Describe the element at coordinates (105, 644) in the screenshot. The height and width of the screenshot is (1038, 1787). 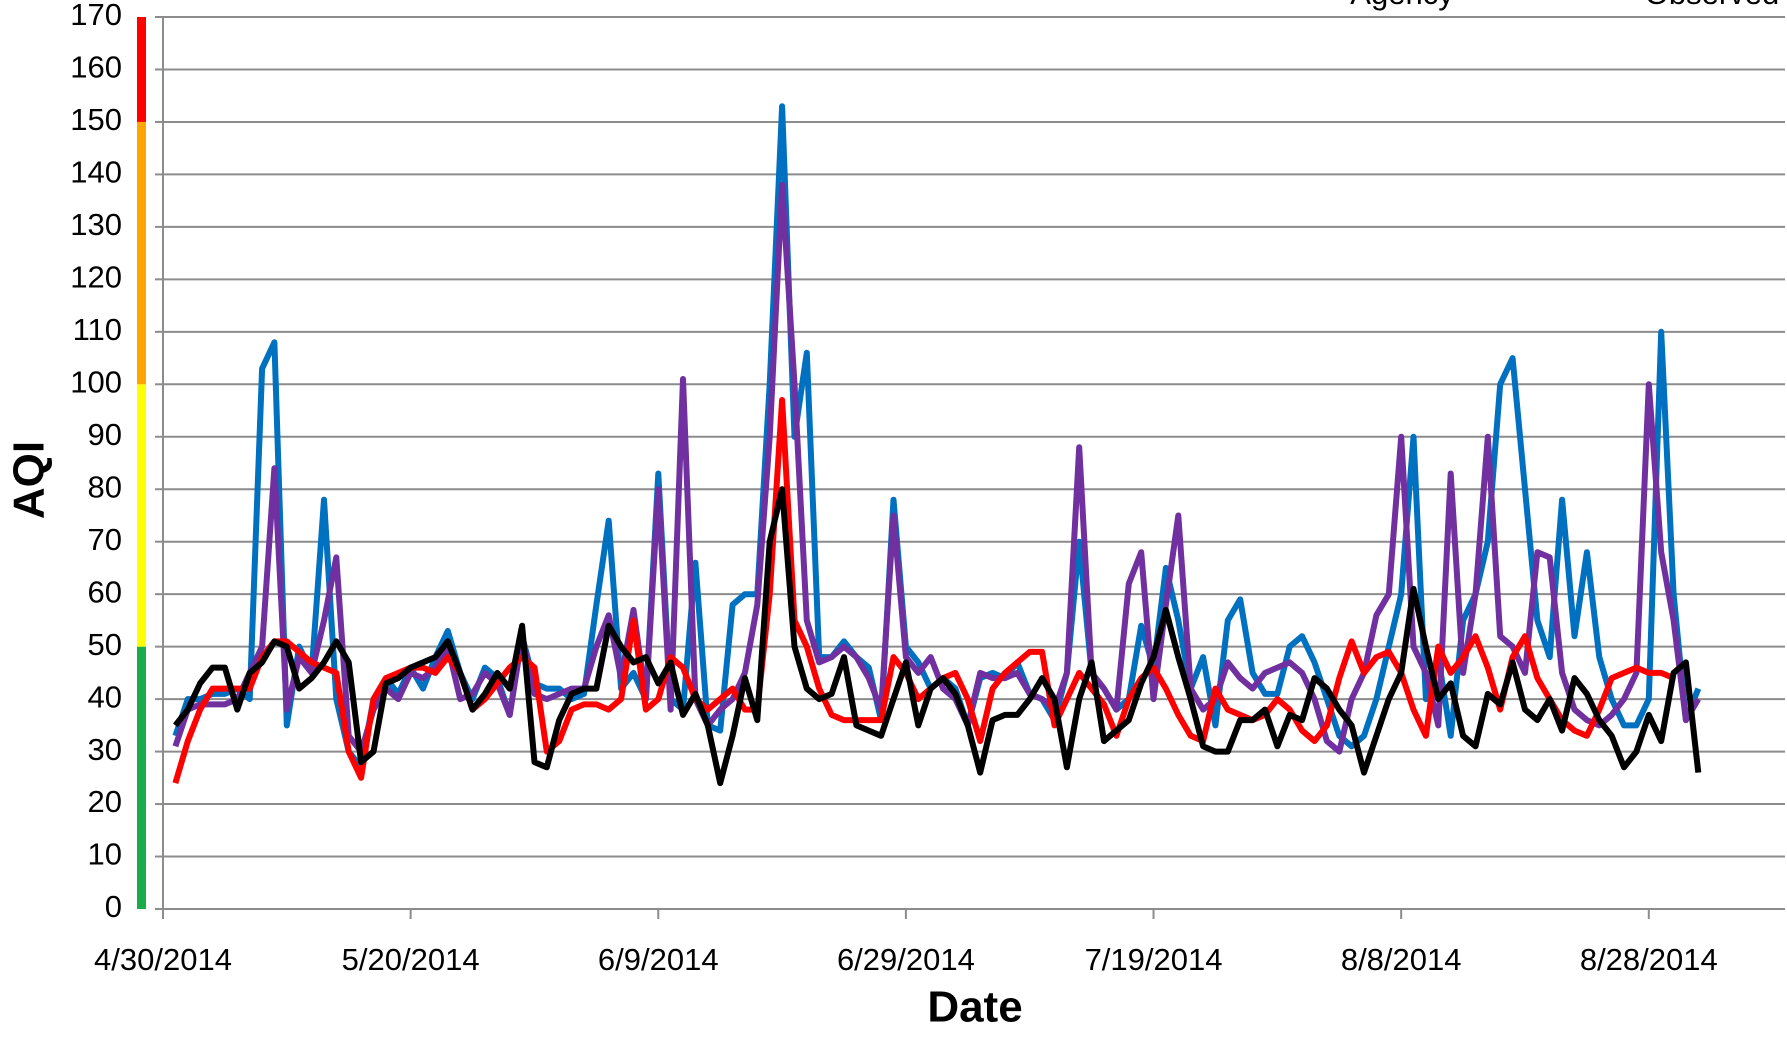
I see `y-tick-label: 50` at that location.